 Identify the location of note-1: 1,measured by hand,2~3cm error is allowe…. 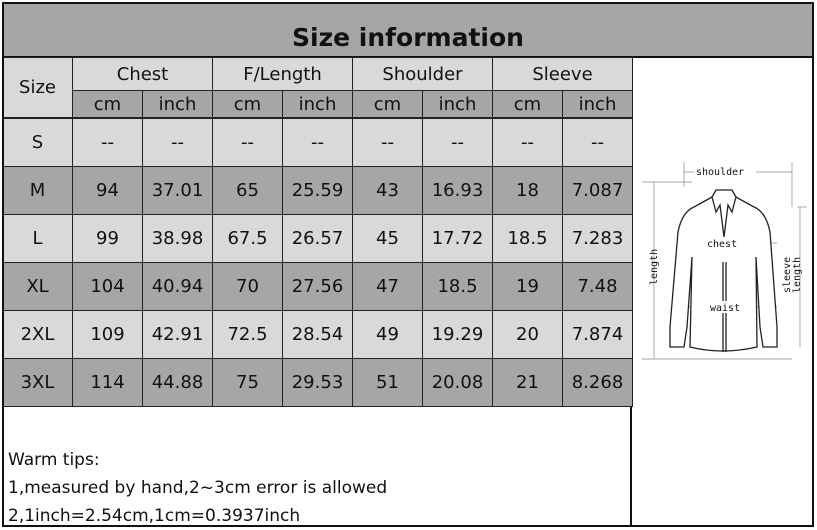
(198, 488).